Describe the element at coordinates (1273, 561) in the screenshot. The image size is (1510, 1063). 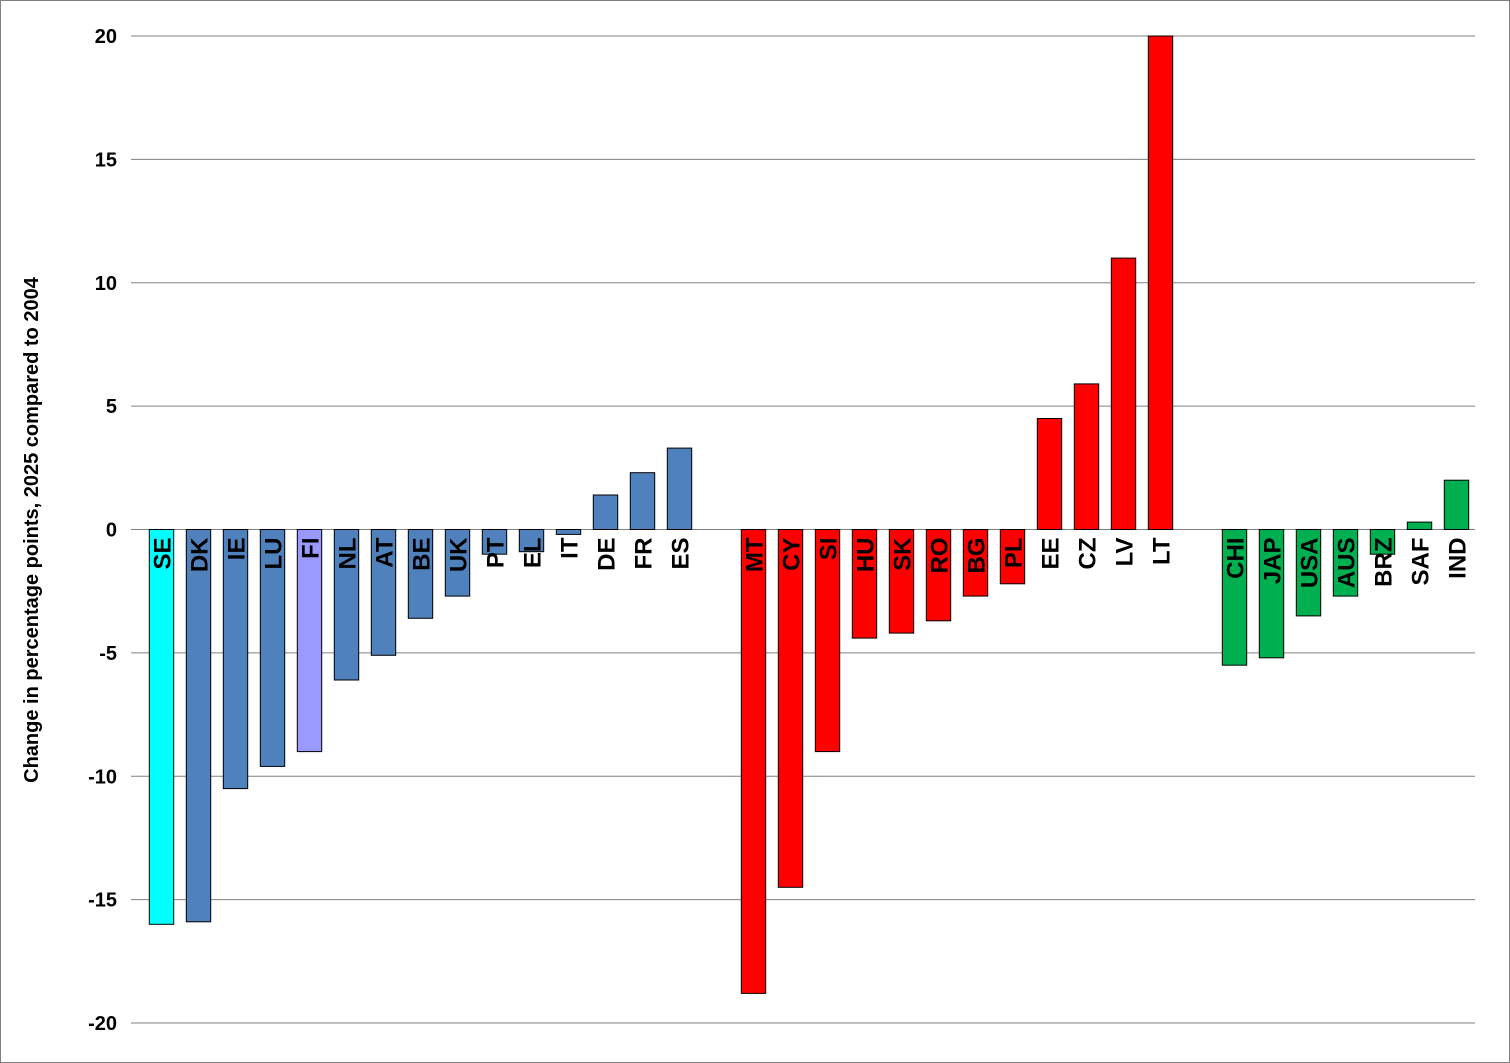
I see `category-label-jap: JAP` at that location.